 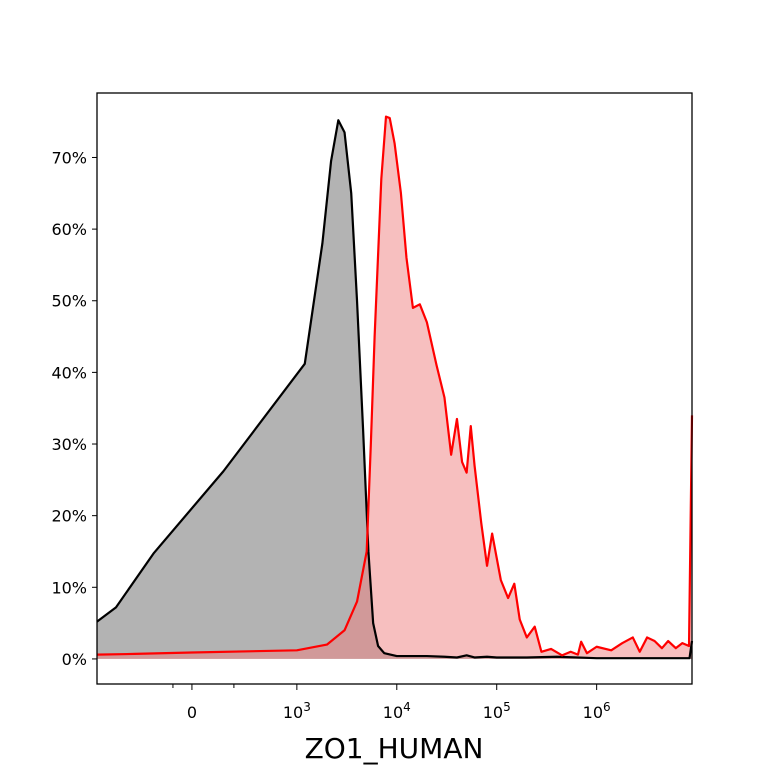 What do you see at coordinates (394, 748) in the screenshot?
I see `x-axis-label: ZO1_HUMAN` at bounding box center [394, 748].